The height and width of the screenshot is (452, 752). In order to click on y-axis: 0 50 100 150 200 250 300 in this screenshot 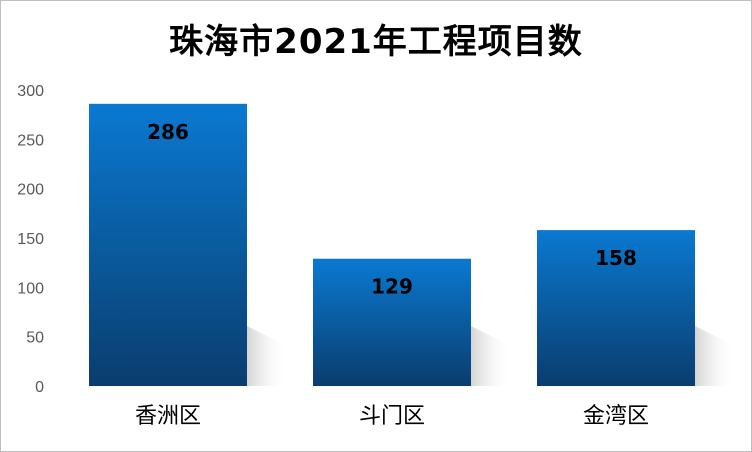, I will do `click(30, 239)`.